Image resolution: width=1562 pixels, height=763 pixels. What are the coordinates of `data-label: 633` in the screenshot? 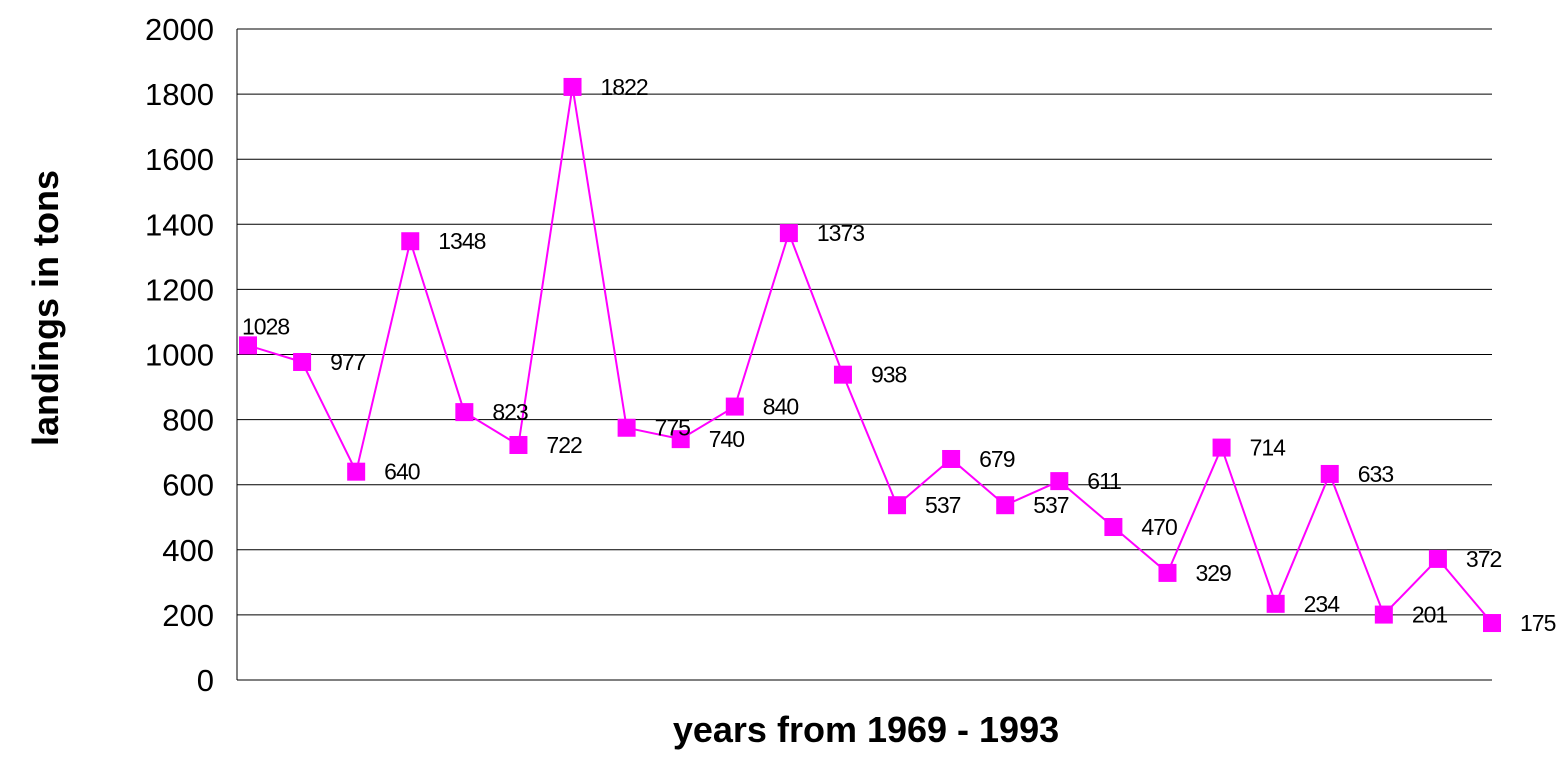 It's located at (1376, 474).